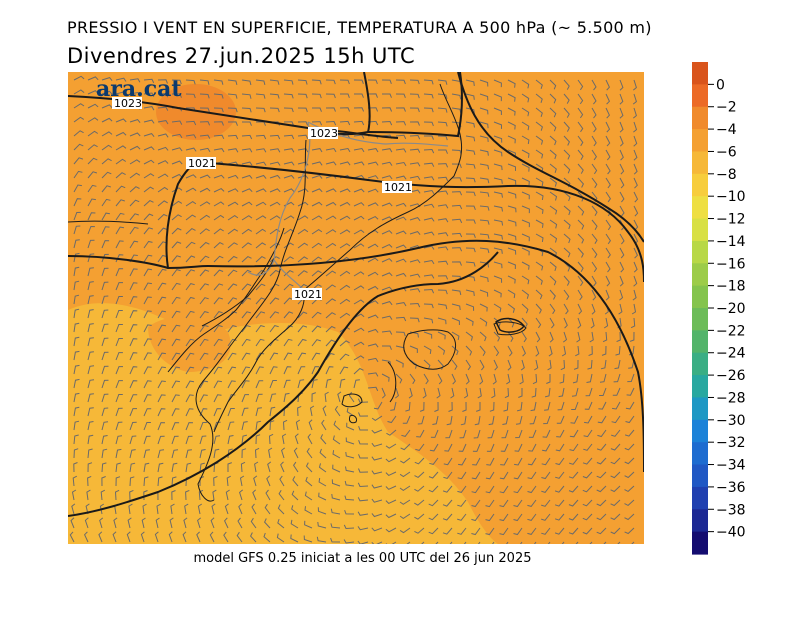 The width and height of the screenshot is (800, 617). Describe the element at coordinates (324, 133) in the screenshot. I see `isobar-label-2: 1023` at that location.